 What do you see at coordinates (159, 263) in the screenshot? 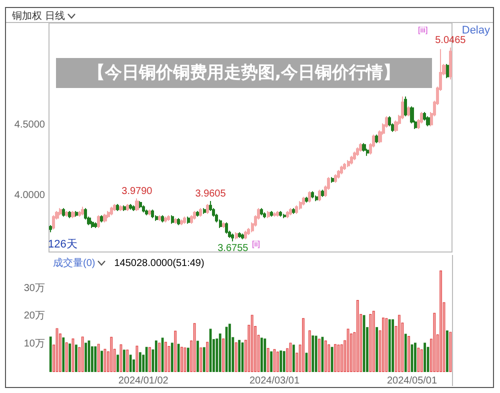
I see `chart-subtitle: 145028.0000(51:49)` at bounding box center [159, 263].